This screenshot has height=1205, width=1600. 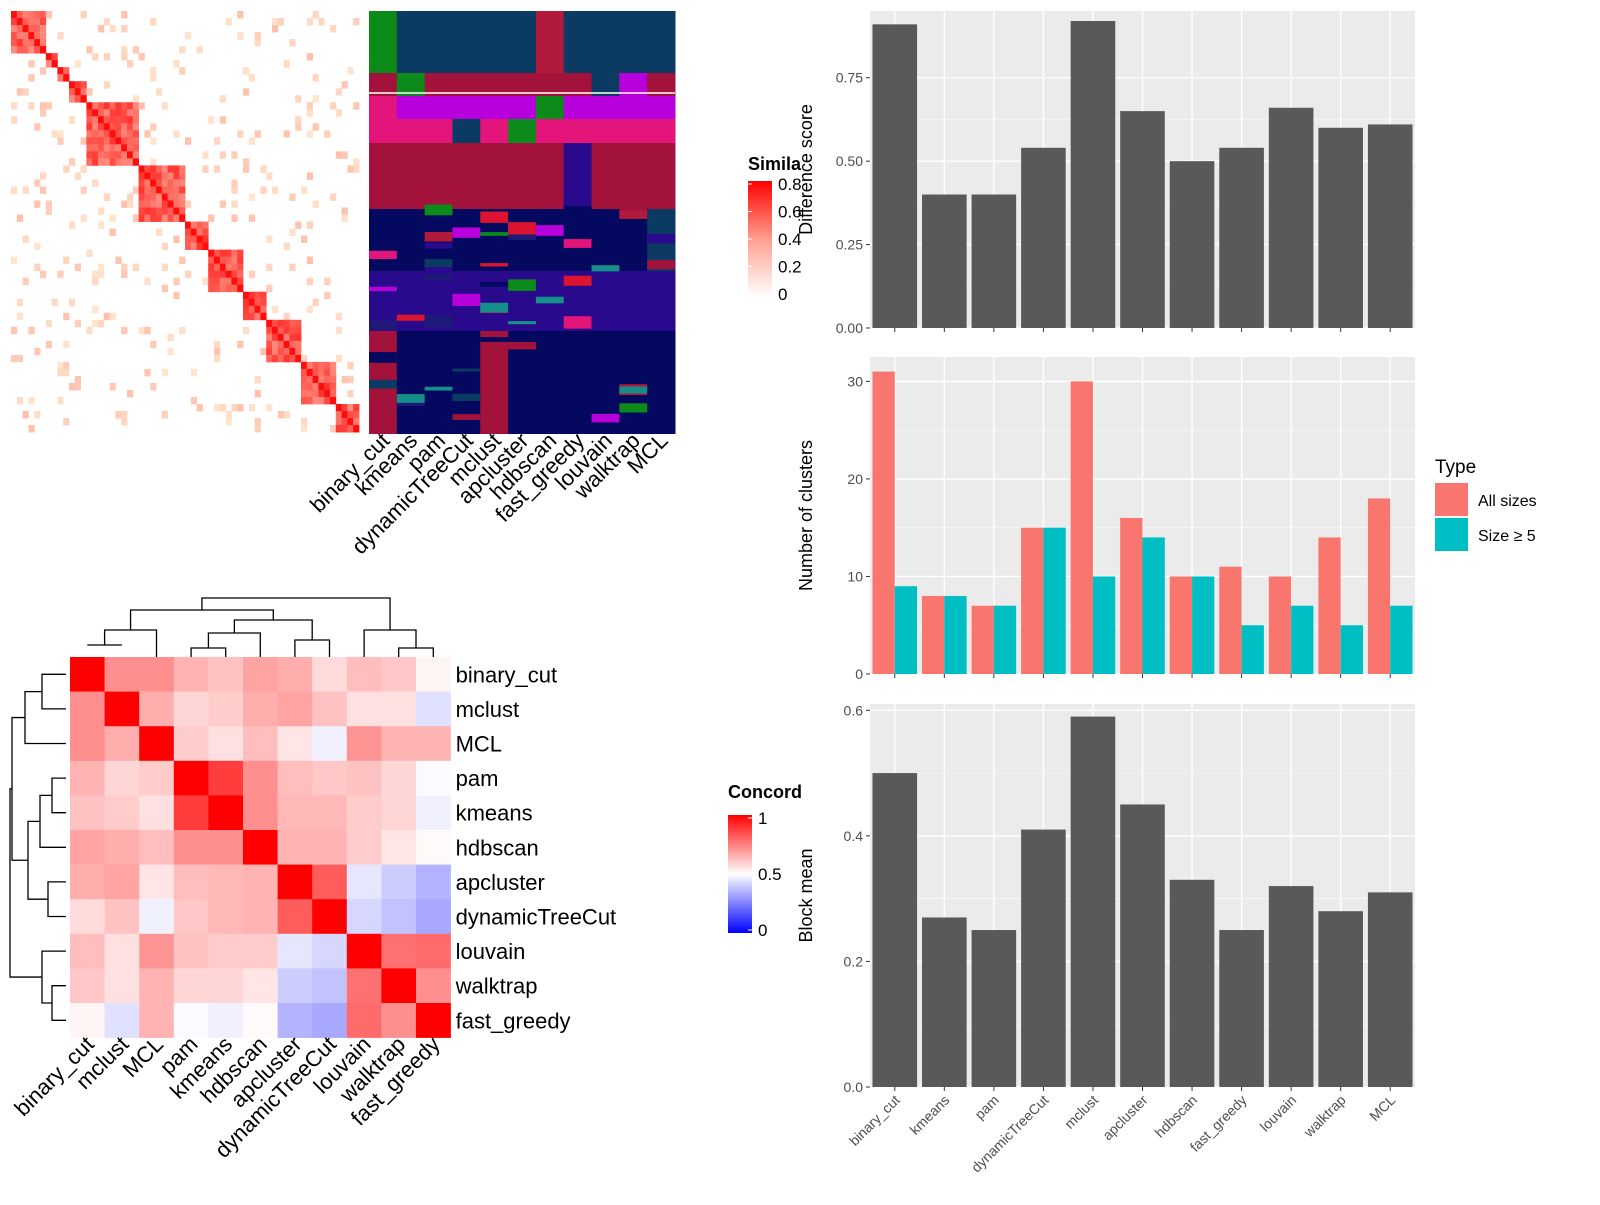 I want to click on legend-label: Size ≥ 5, so click(x=1507, y=536).